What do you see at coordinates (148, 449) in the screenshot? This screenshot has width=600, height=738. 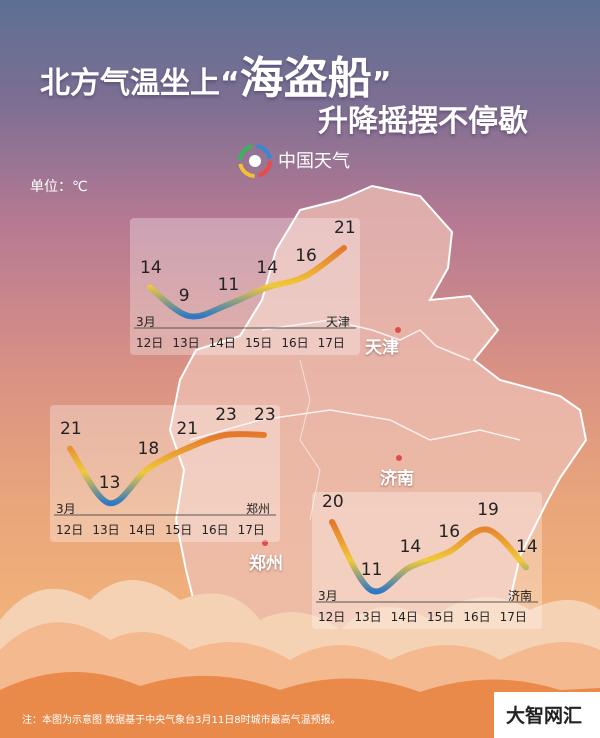 I see `value-label: 18` at bounding box center [148, 449].